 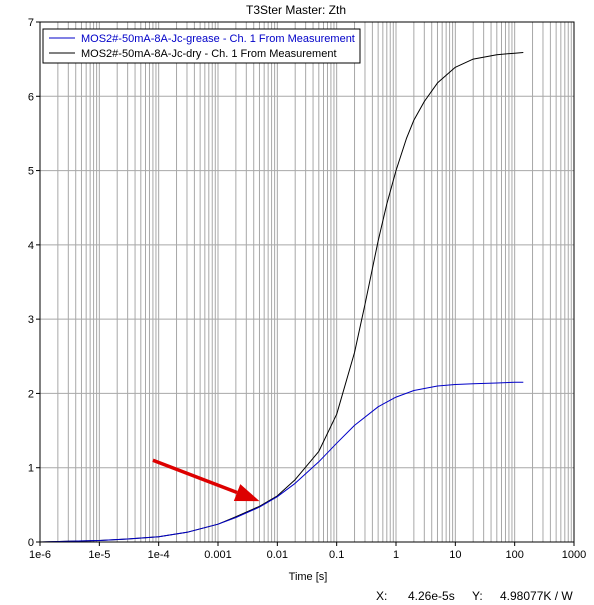 I want to click on chart-title: T3Ster Master: Zth, so click(x=296, y=10).